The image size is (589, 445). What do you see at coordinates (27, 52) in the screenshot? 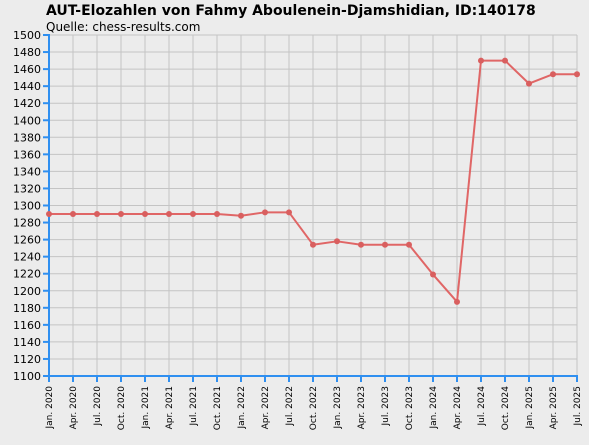
I see `y-tick-label: 1480` at bounding box center [27, 52].